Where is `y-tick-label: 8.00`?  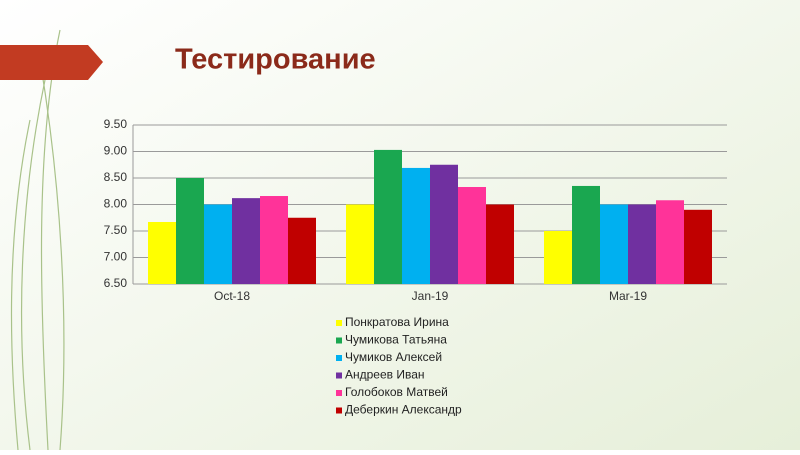 y-tick-label: 8.00 is located at coordinates (116, 204).